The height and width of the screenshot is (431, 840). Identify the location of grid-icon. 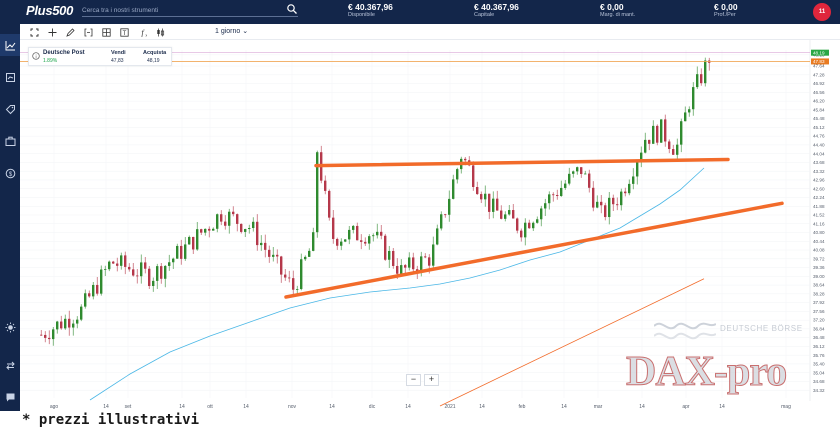
(106, 32).